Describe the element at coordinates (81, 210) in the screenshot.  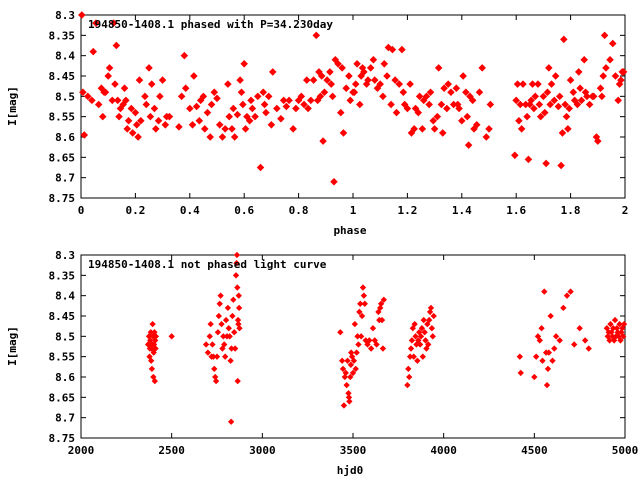
I see `phased-xtick-label: 0` at that location.